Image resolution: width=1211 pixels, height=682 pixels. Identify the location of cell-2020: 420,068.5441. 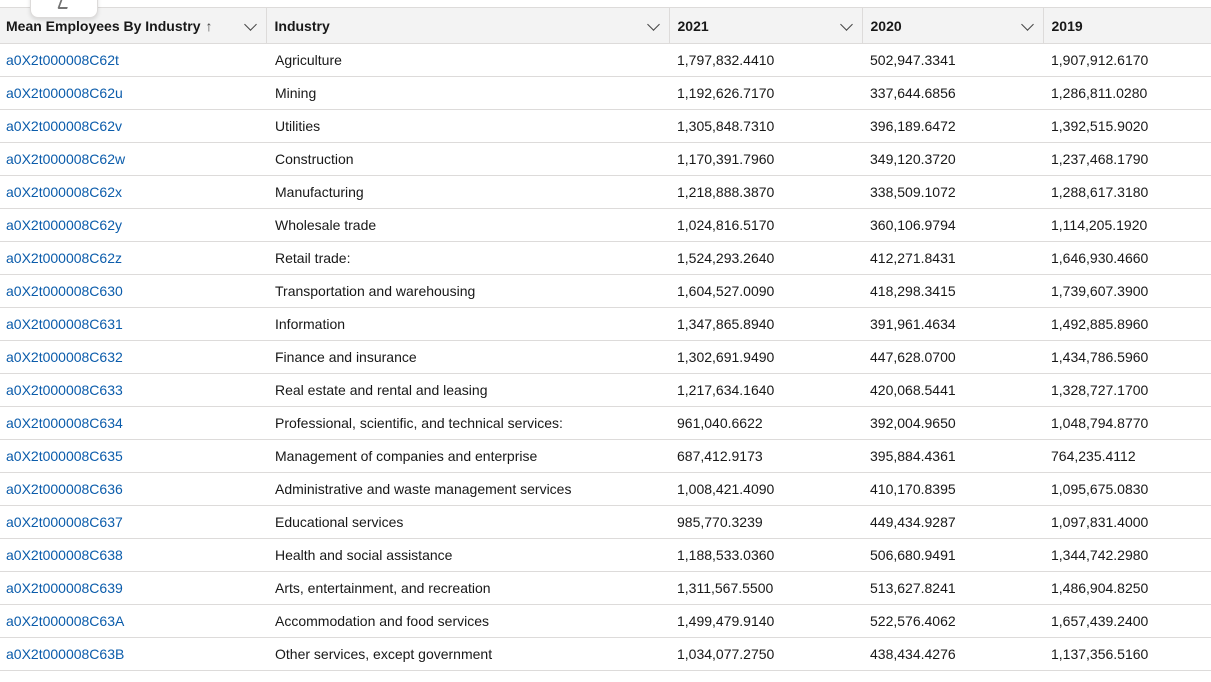
(952, 390).